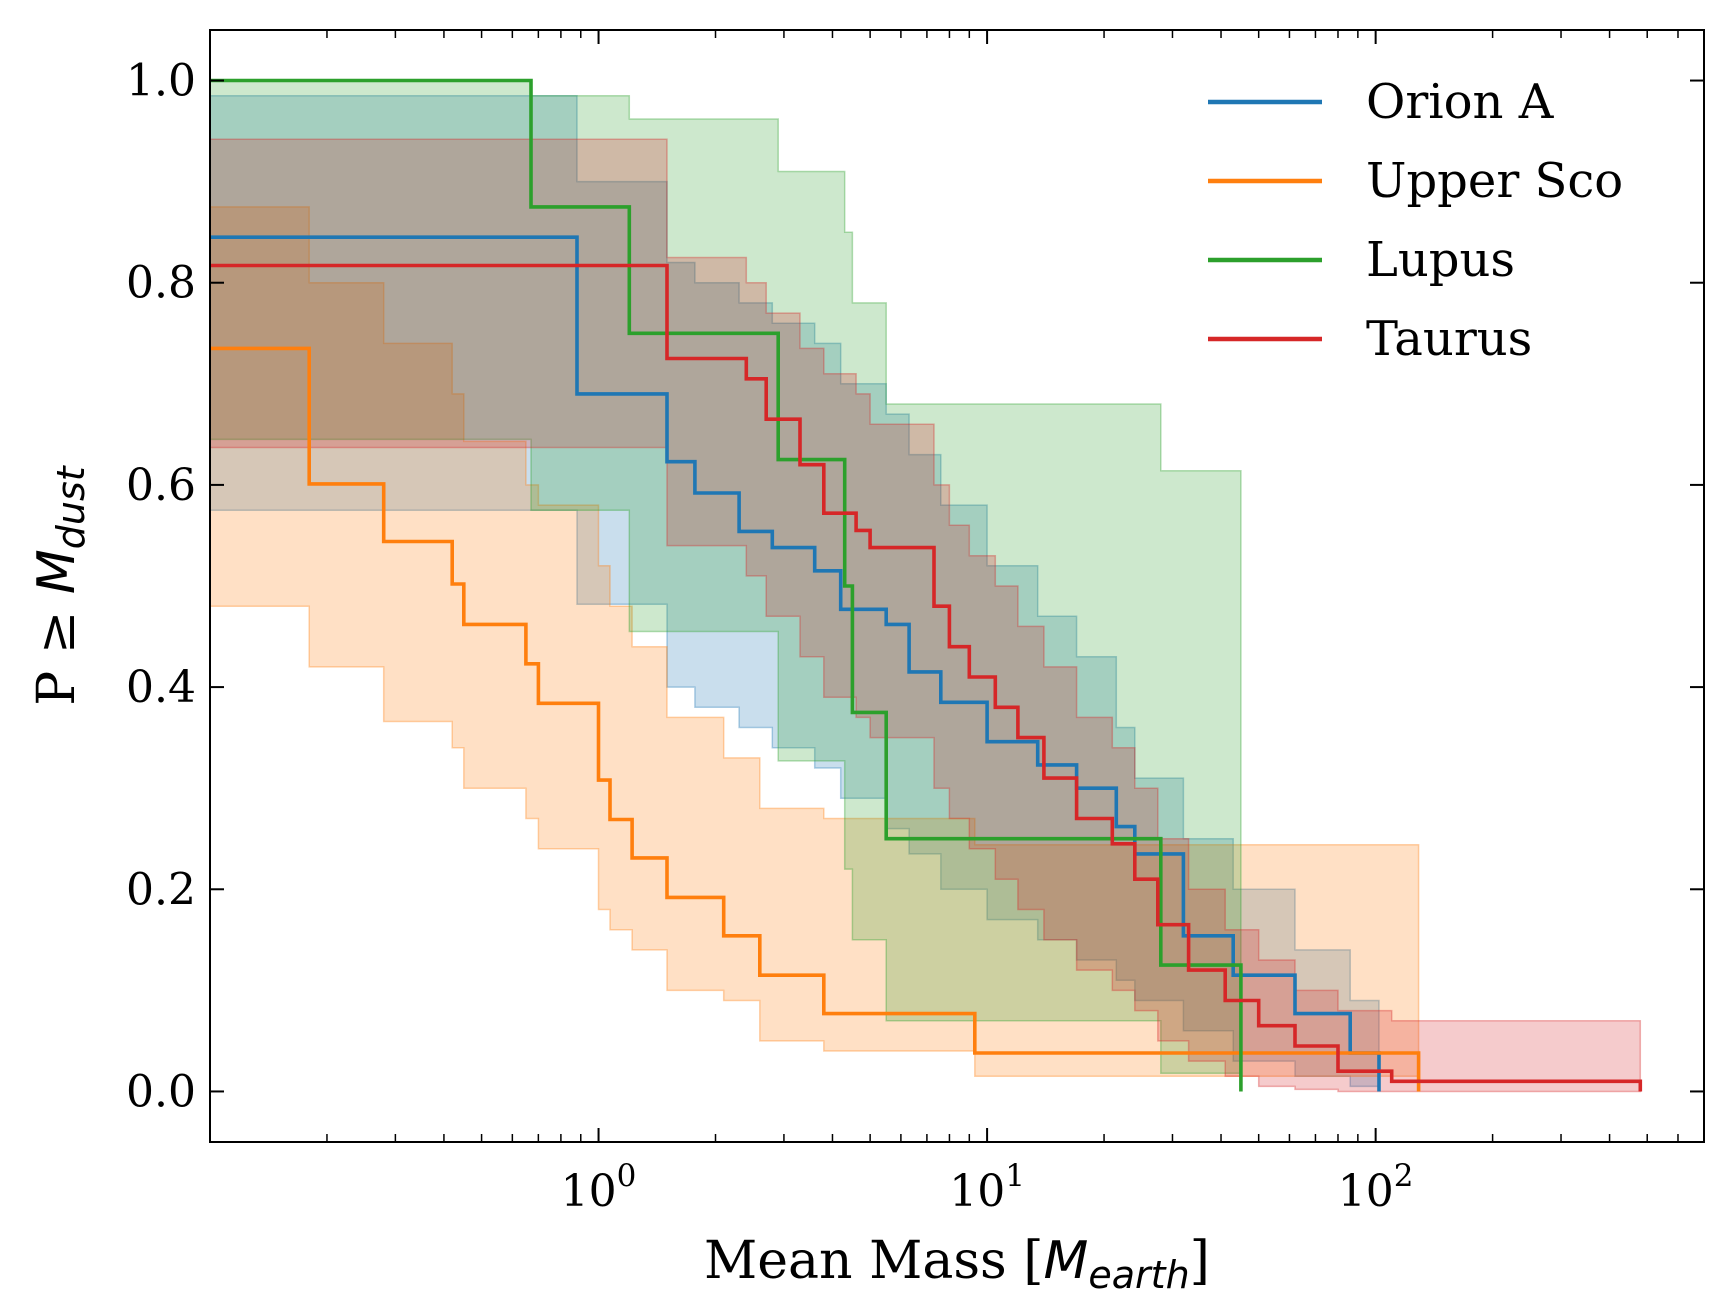 The image size is (1726, 1316). What do you see at coordinates (60, 585) in the screenshot?
I see `y-axis-label: P ≥ Mdust` at bounding box center [60, 585].